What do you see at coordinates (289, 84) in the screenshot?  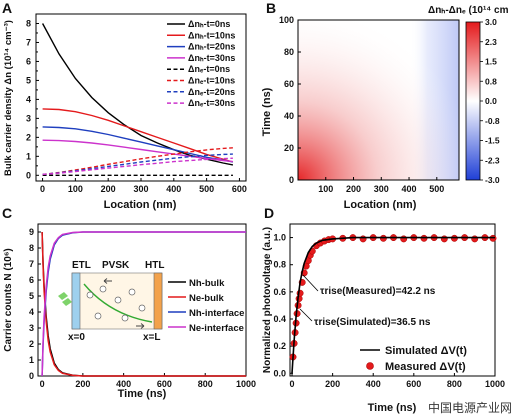 I see `y-tick-label: 60` at bounding box center [289, 84].